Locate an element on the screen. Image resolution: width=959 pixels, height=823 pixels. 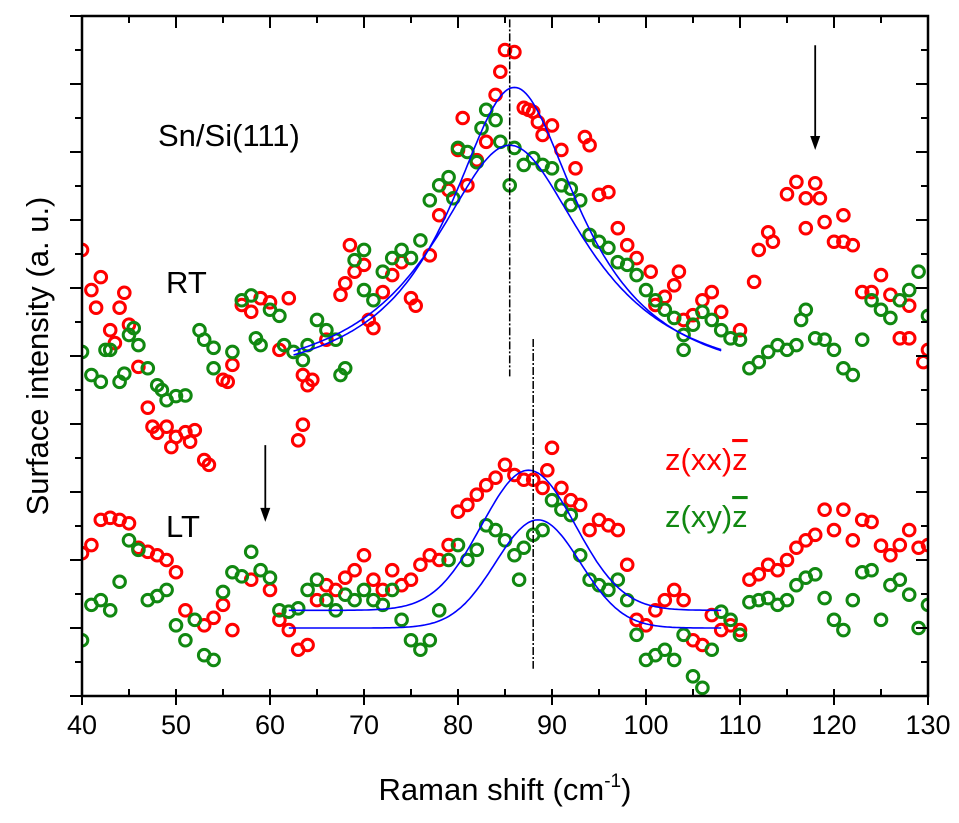
x-tick-label: 60 is located at coordinates (270, 725).